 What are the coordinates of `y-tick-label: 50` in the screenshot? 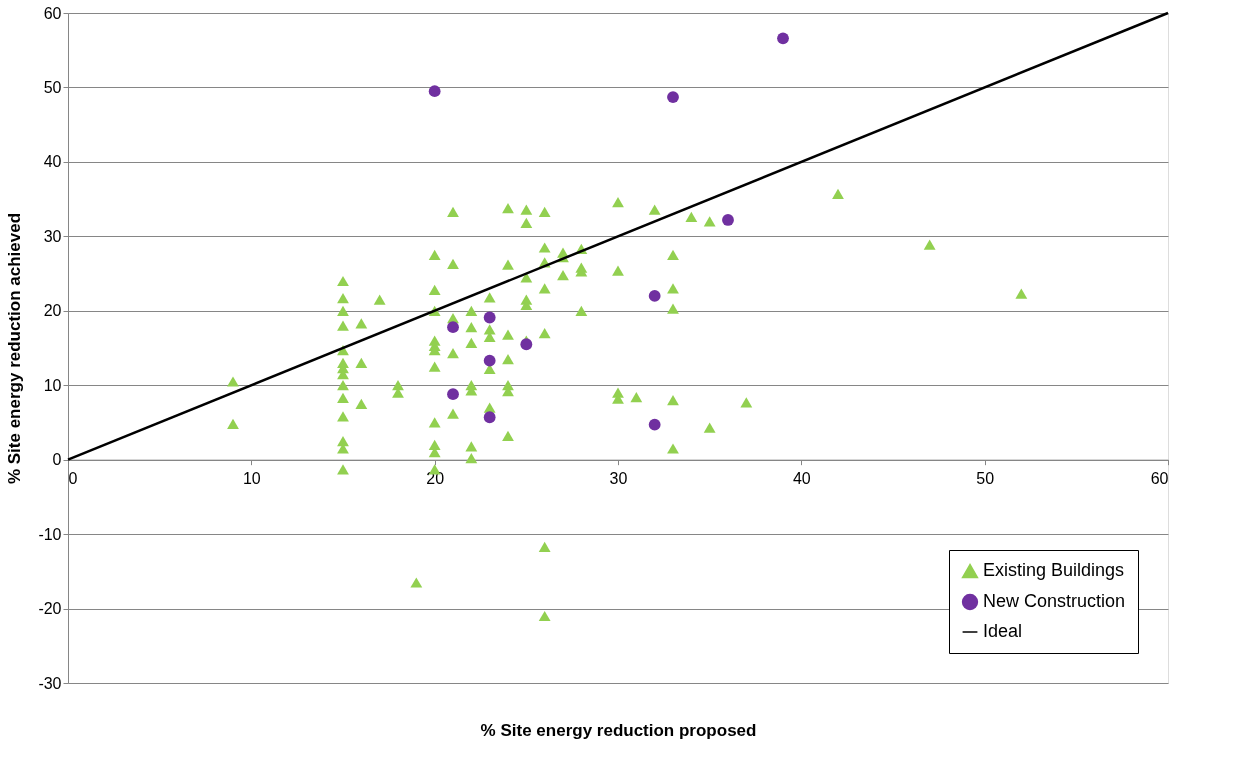 It's located at (52, 87).